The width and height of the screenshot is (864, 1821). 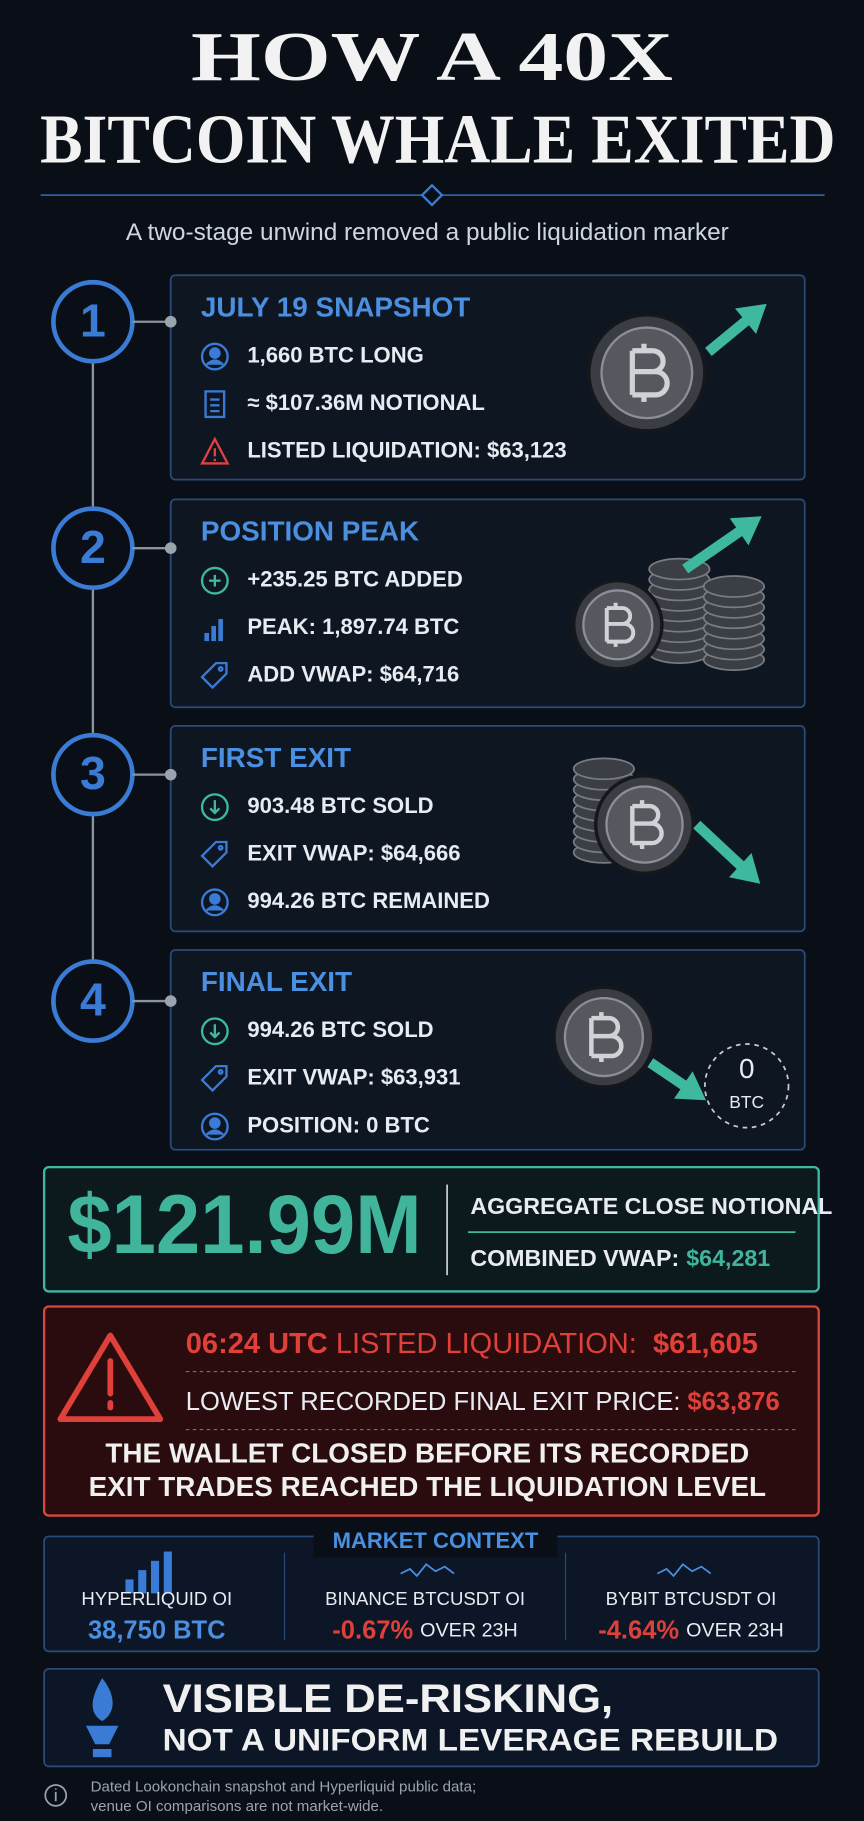 What do you see at coordinates (705, 1343) in the screenshot?
I see `alert-price: $61,605` at bounding box center [705, 1343].